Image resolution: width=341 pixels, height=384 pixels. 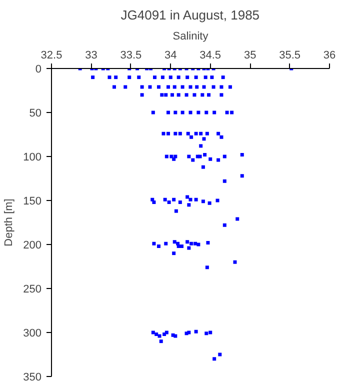 What do you see at coordinates (32, 334) in the screenshot?
I see `y-tick-label: 300` at bounding box center [32, 334].